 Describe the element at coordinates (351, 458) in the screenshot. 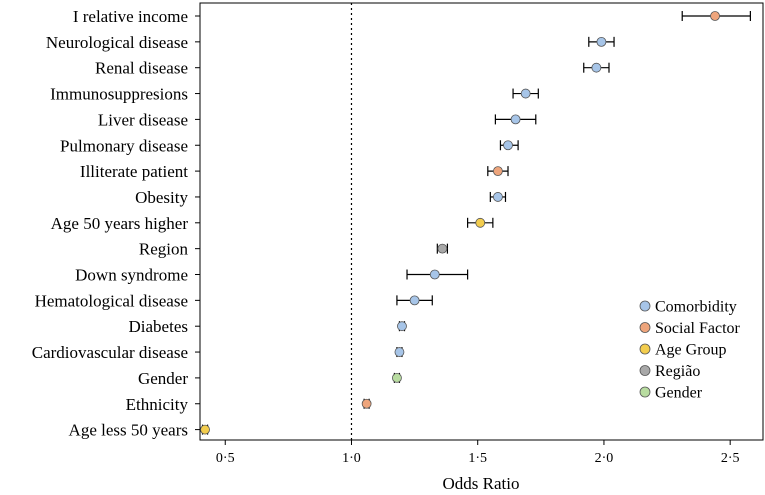

I see `x-tick-label: 1·0` at that location.